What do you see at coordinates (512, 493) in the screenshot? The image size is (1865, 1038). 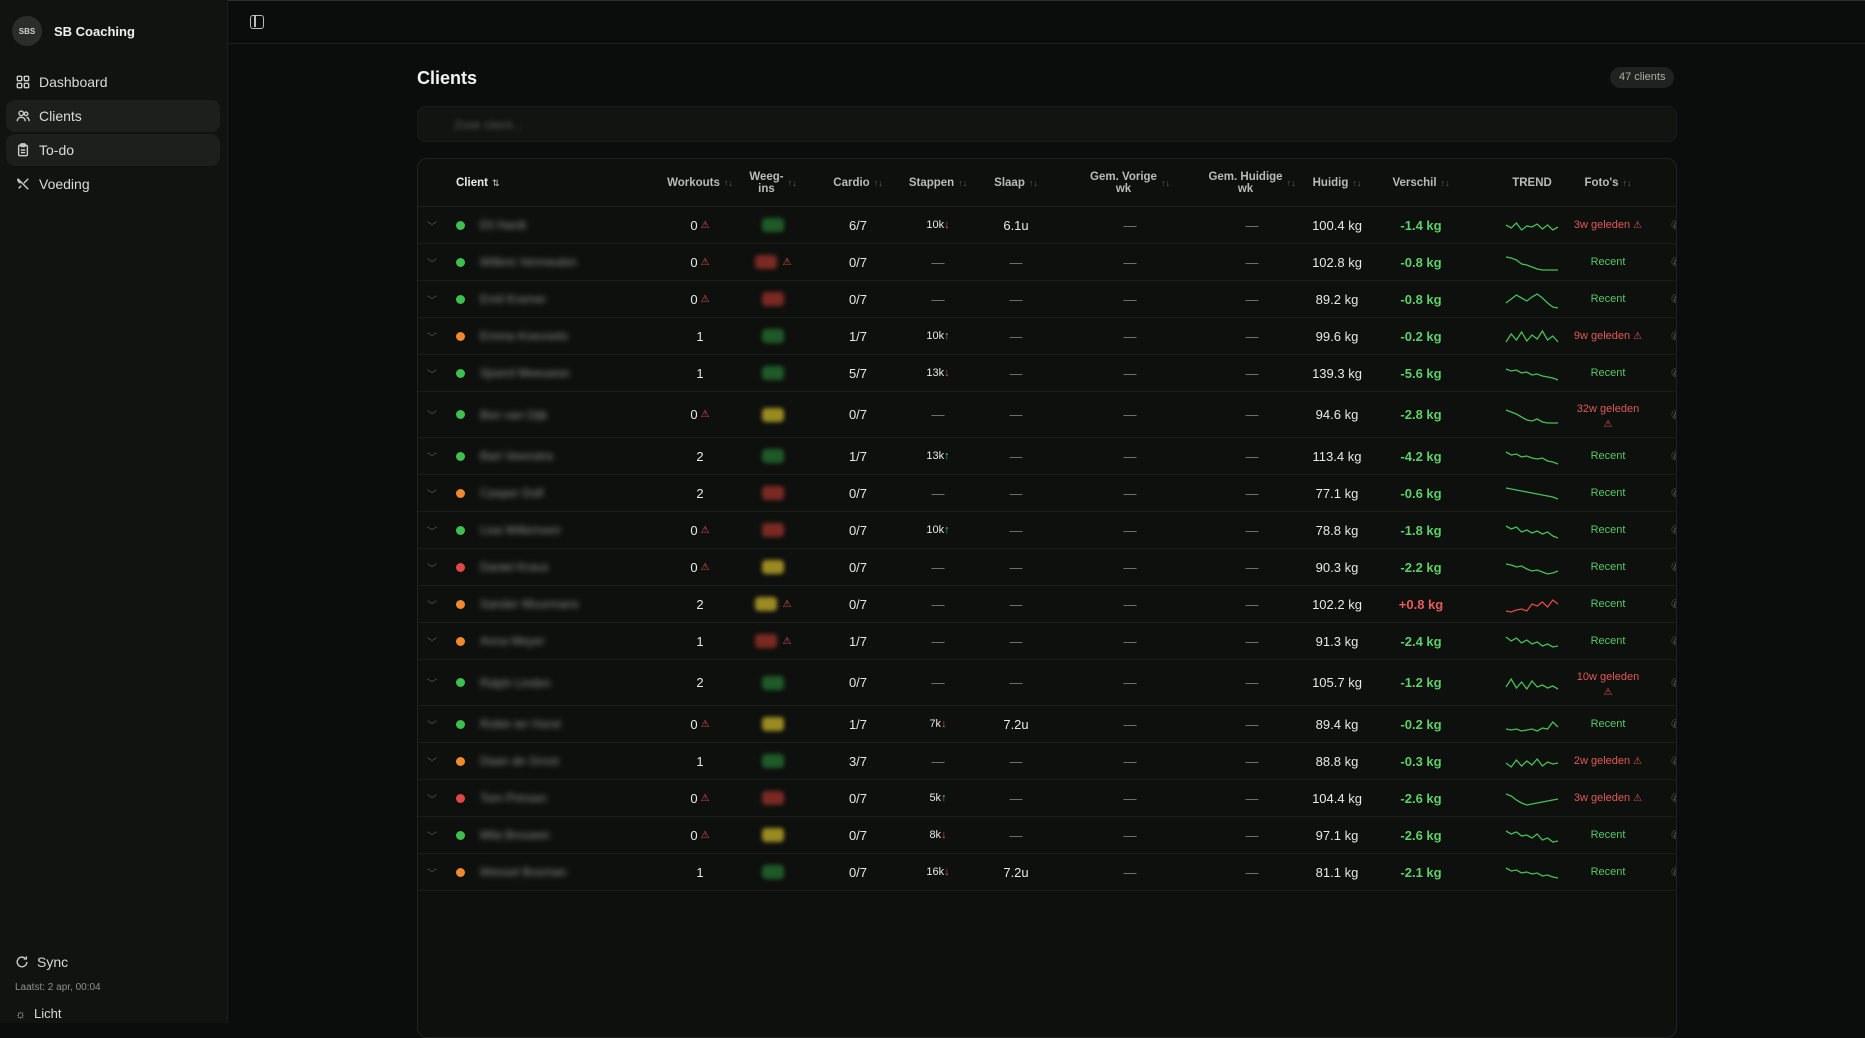 I see `client-name: Casper Dolf` at bounding box center [512, 493].